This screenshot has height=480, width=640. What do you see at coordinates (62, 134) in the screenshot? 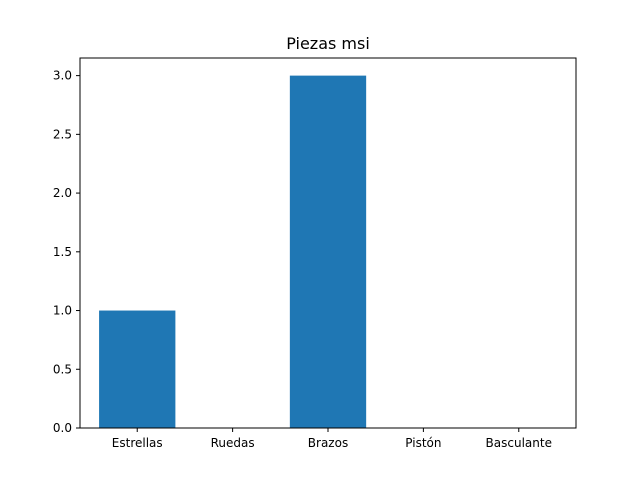
I see `y-tick-label: 2.5` at bounding box center [62, 134].